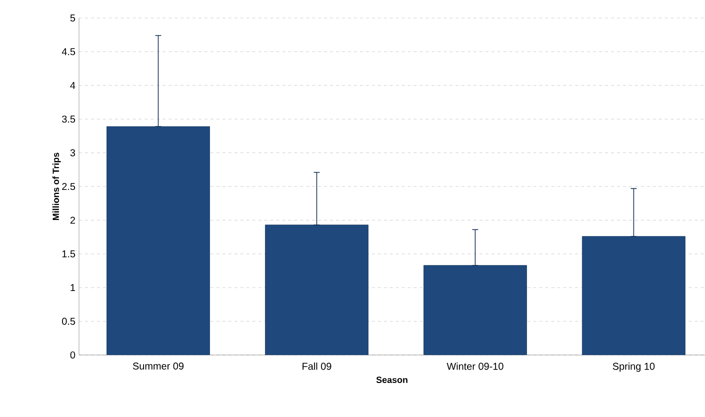 This screenshot has height=417, width=705. What do you see at coordinates (69, 52) in the screenshot?
I see `y-tick-label: 4.5` at bounding box center [69, 52].